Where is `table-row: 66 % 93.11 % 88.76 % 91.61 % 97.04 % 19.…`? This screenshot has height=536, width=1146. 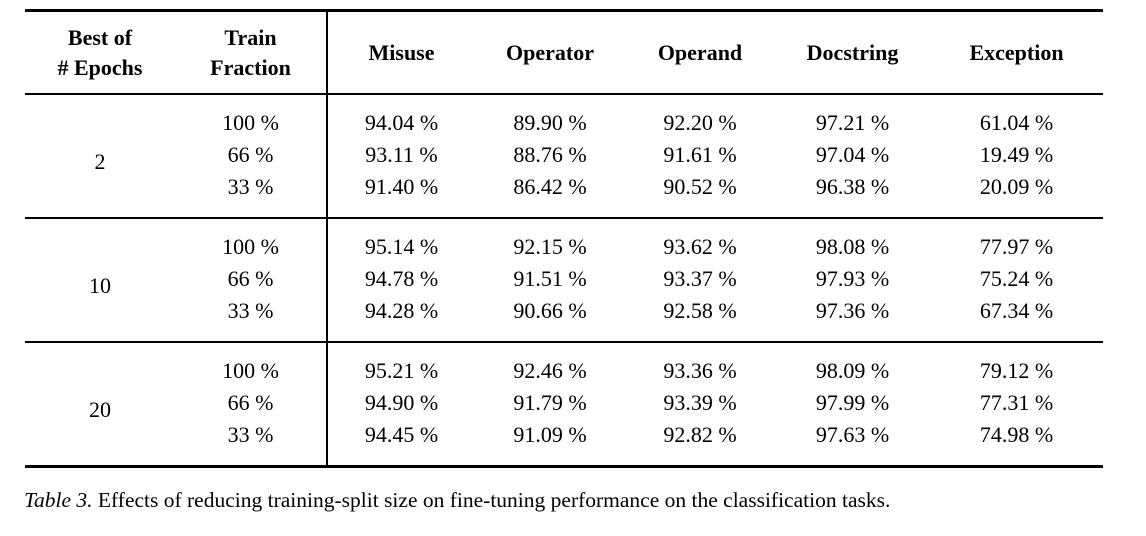
table-row: 66 % 93.11 % 88.76 % 91.61 % 97.04 % 19.… is located at coordinates (564, 155).